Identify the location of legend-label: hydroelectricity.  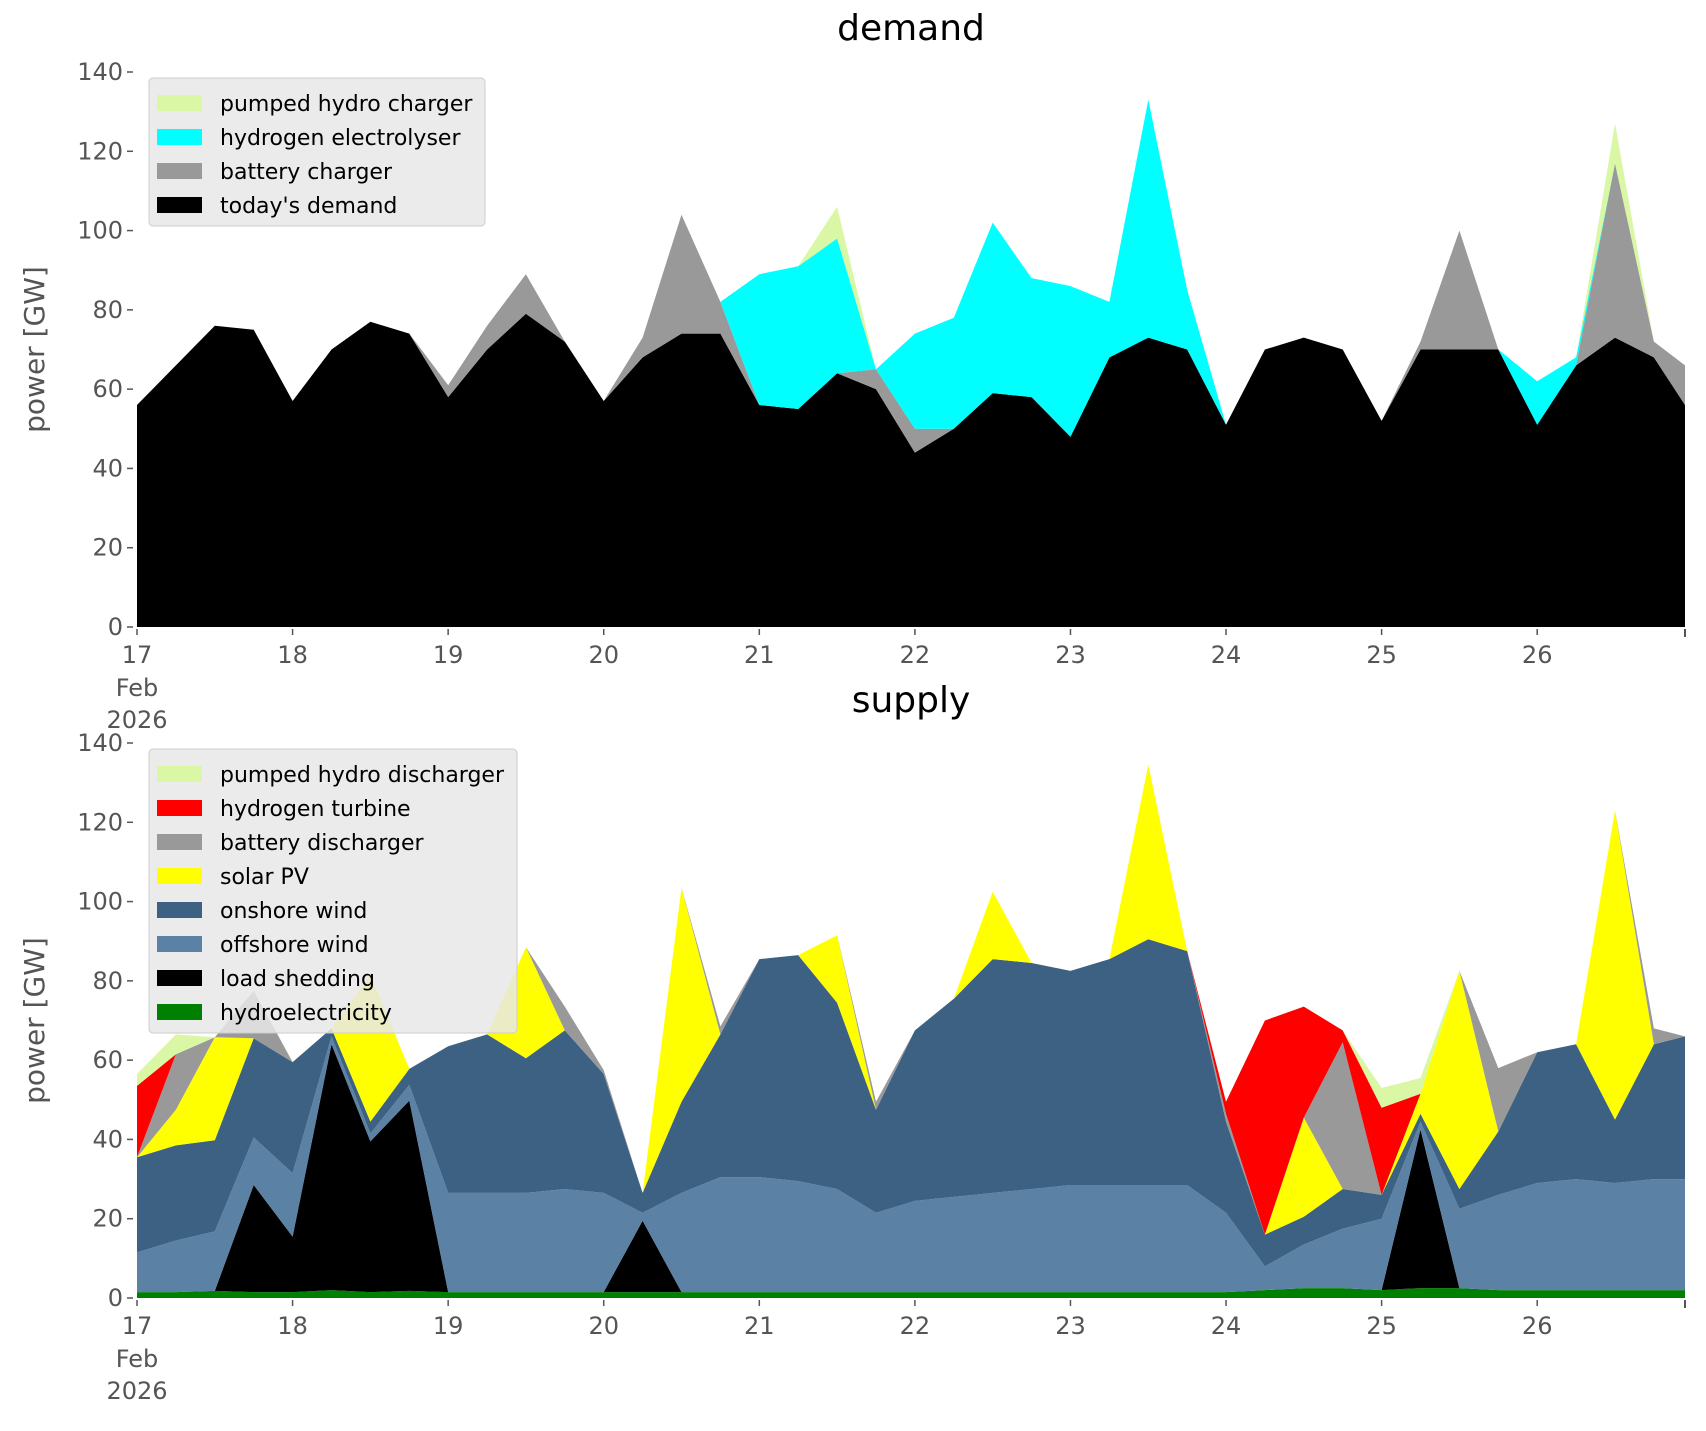
(306, 1013).